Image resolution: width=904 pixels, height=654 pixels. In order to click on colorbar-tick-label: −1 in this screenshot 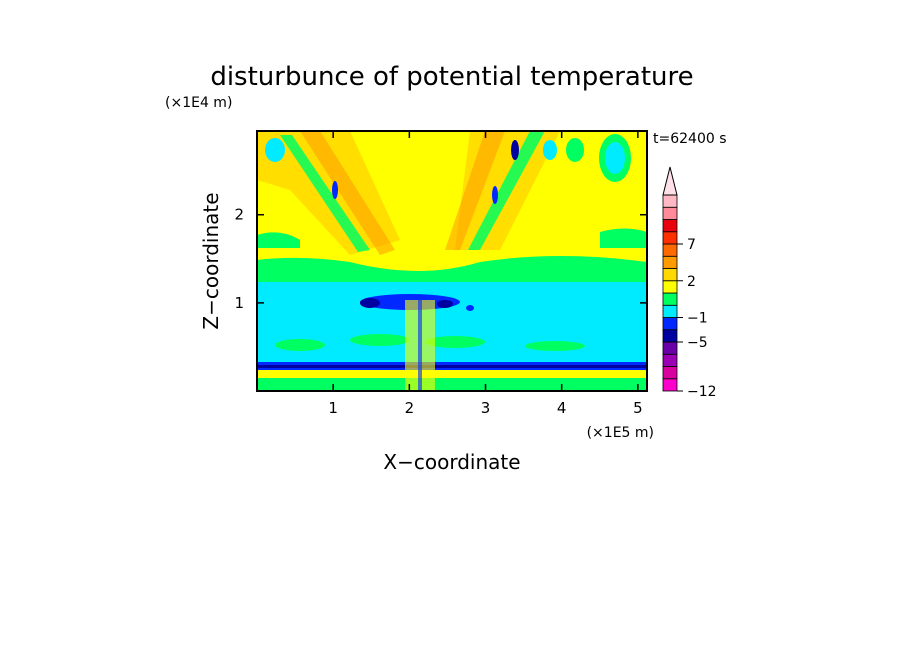, I will do `click(697, 319)`.